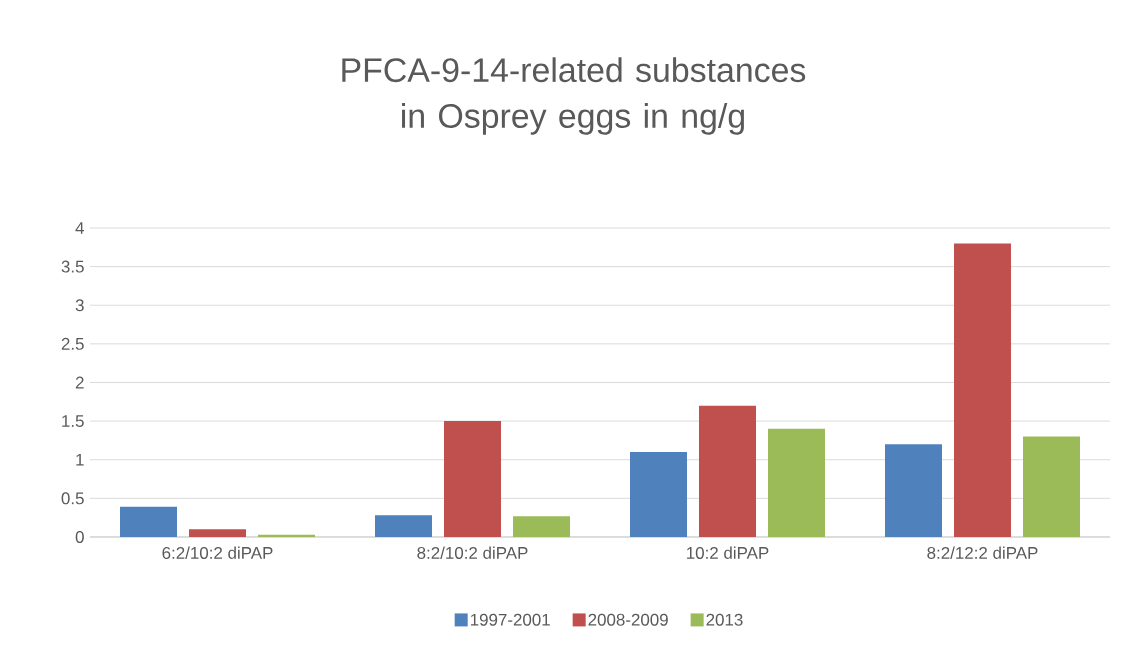 The image size is (1126, 653). I want to click on x-tick-label: 8:2/12:2 diPAP, so click(982, 552).